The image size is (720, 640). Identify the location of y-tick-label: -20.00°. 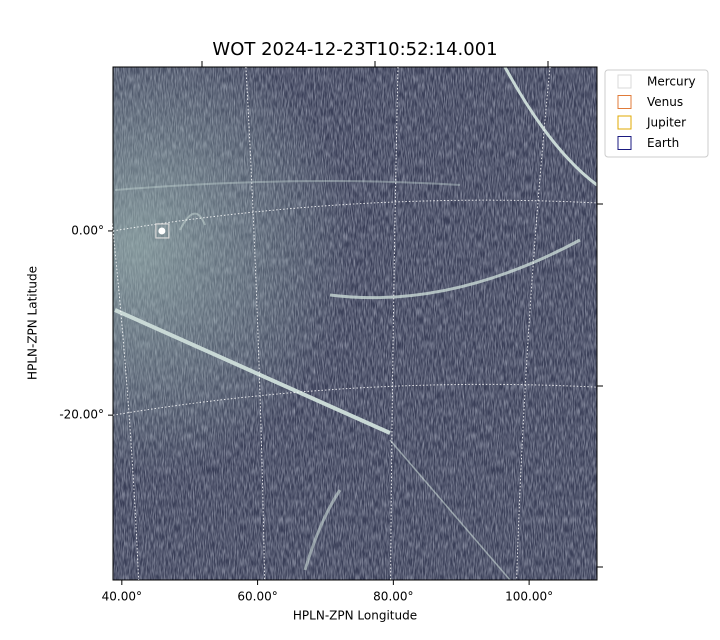
(81, 415).